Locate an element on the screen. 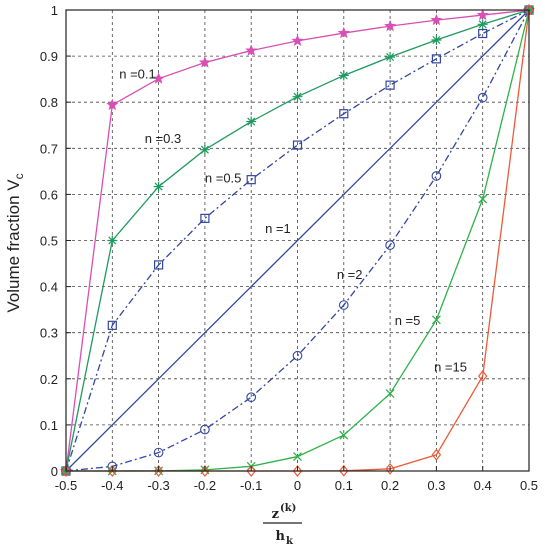 The image size is (545, 550). y-tick-label: 0.8 is located at coordinates (49, 102).